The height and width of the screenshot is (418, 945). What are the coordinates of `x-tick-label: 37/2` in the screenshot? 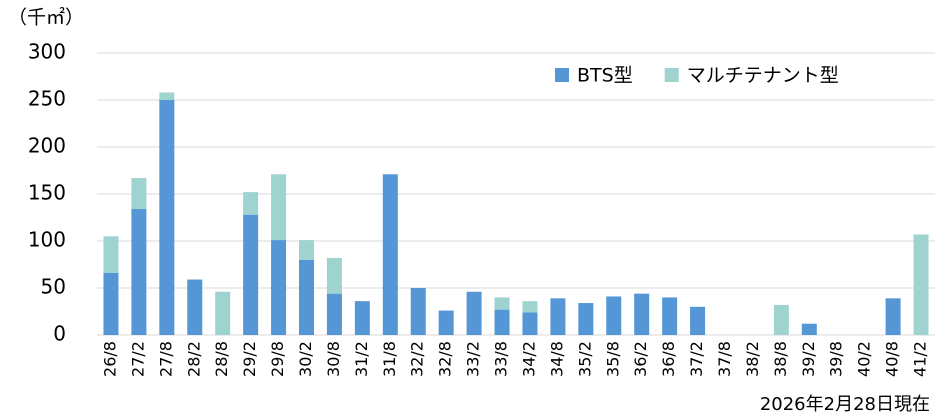 It's located at (696, 359).